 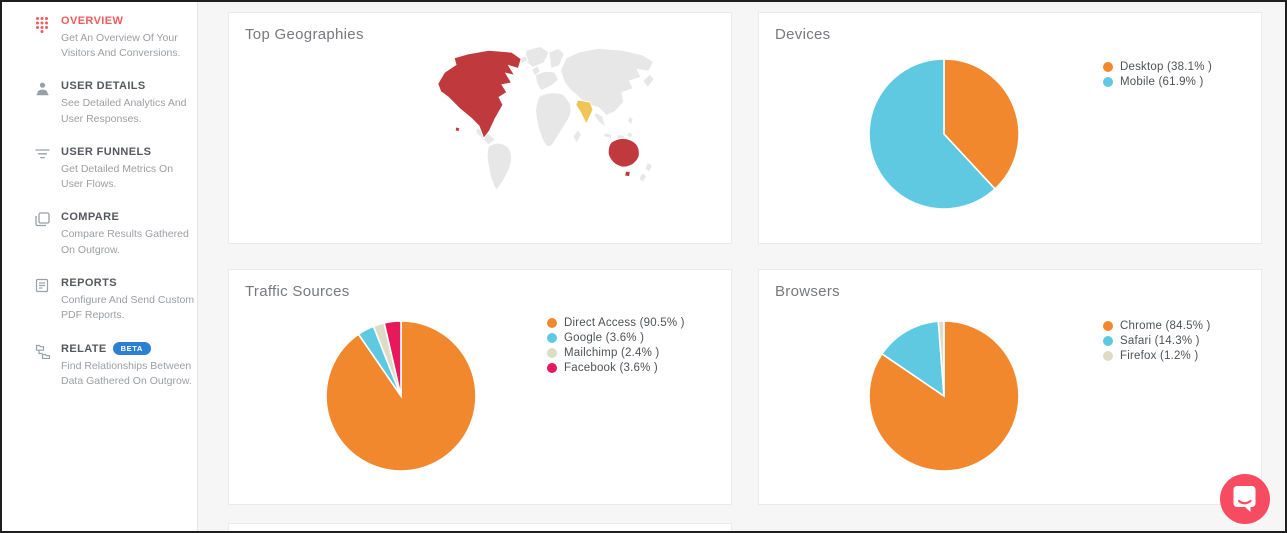 What do you see at coordinates (43, 234) in the screenshot?
I see `copy-pages-icon` at bounding box center [43, 234].